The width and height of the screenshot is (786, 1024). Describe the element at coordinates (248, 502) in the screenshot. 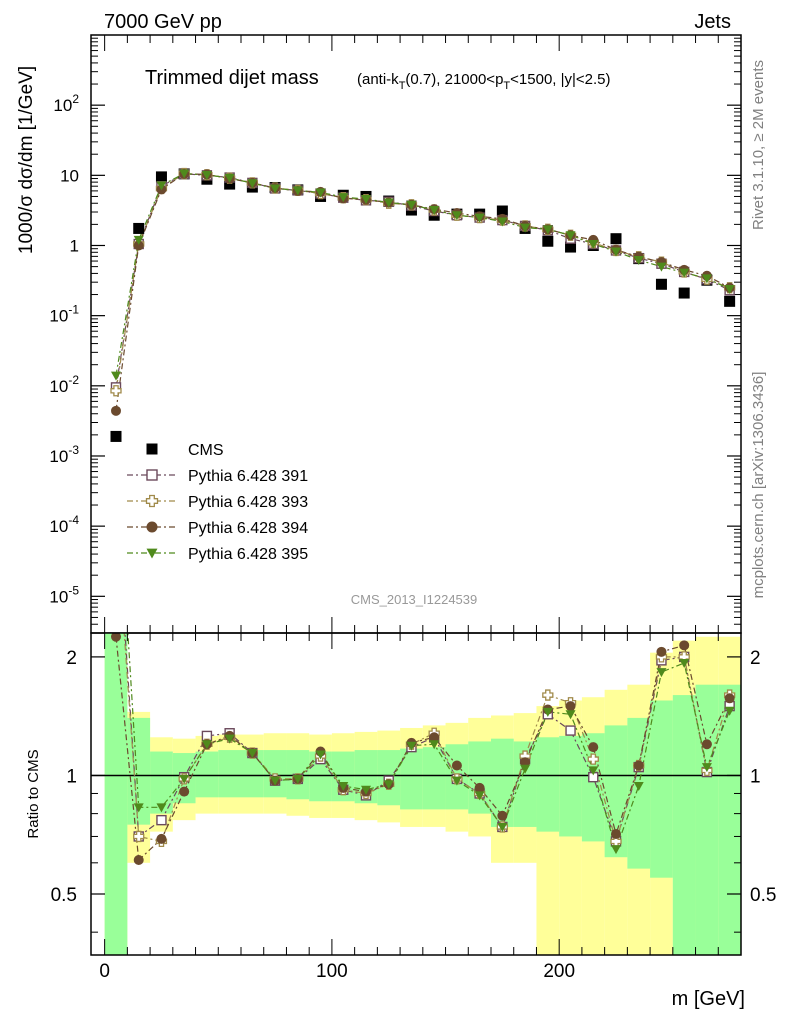

I see `legend-label: Pythia 6.428 393` at that location.